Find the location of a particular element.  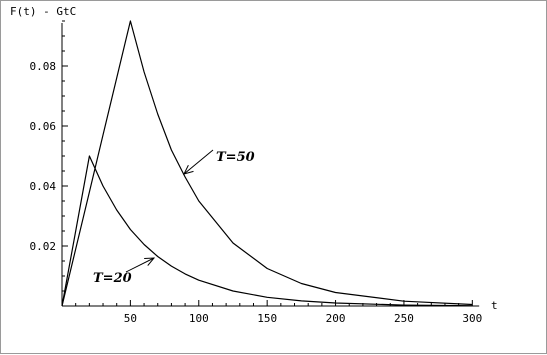

x-tick-label: 250 is located at coordinates (404, 318).